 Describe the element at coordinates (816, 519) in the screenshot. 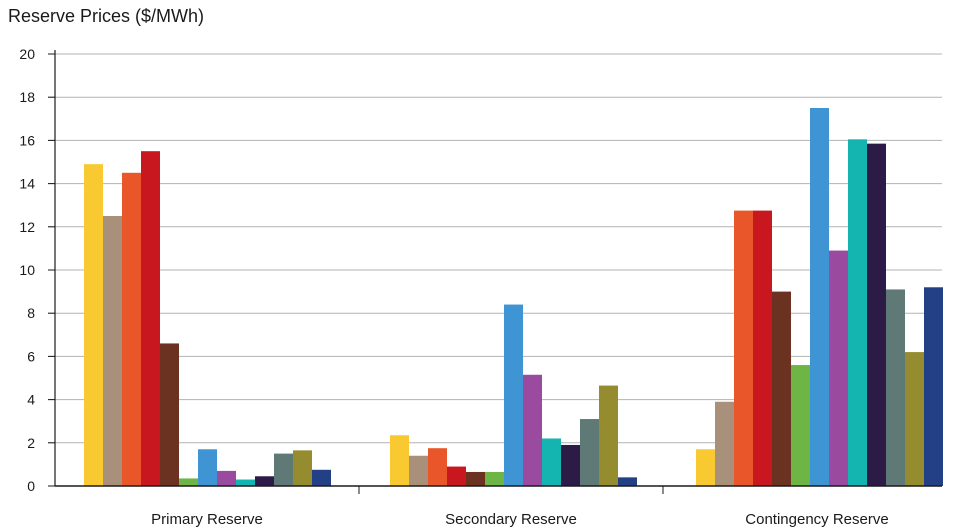

I see `category-label: Contingency Reserve` at that location.